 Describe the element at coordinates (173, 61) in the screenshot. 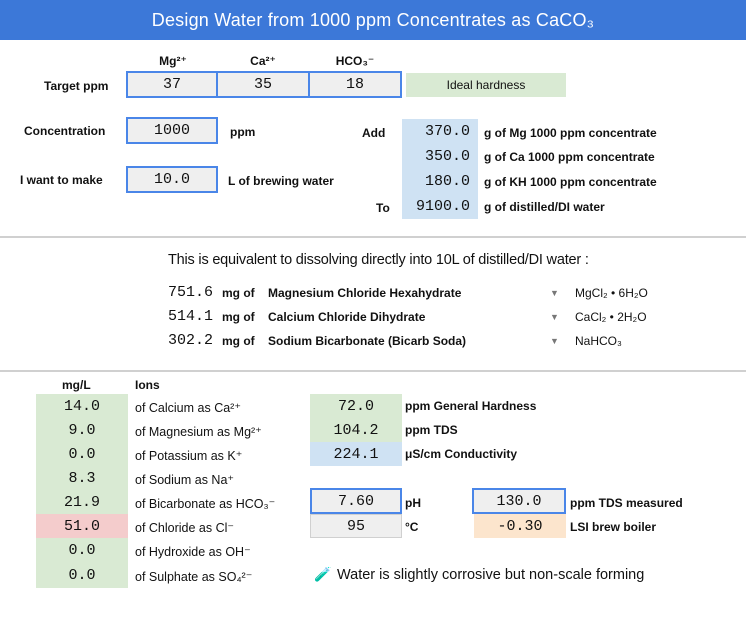

I see `header-mg: Mg²⁺` at that location.